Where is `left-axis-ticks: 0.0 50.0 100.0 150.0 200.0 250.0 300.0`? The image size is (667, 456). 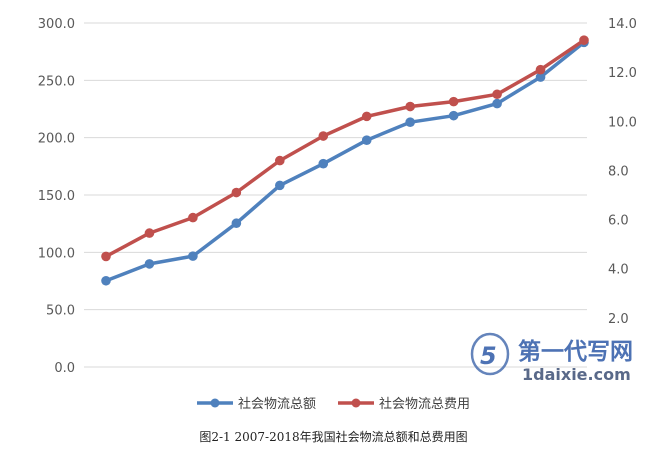 left-axis-ticks: 0.0 50.0 100.0 150.0 200.0 250.0 300.0 is located at coordinates (56, 196).